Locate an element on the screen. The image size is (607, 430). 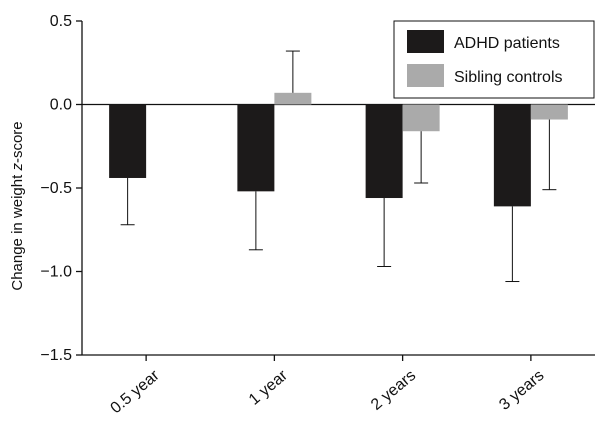
y-tick-label: −0.5 is located at coordinates (56, 188).